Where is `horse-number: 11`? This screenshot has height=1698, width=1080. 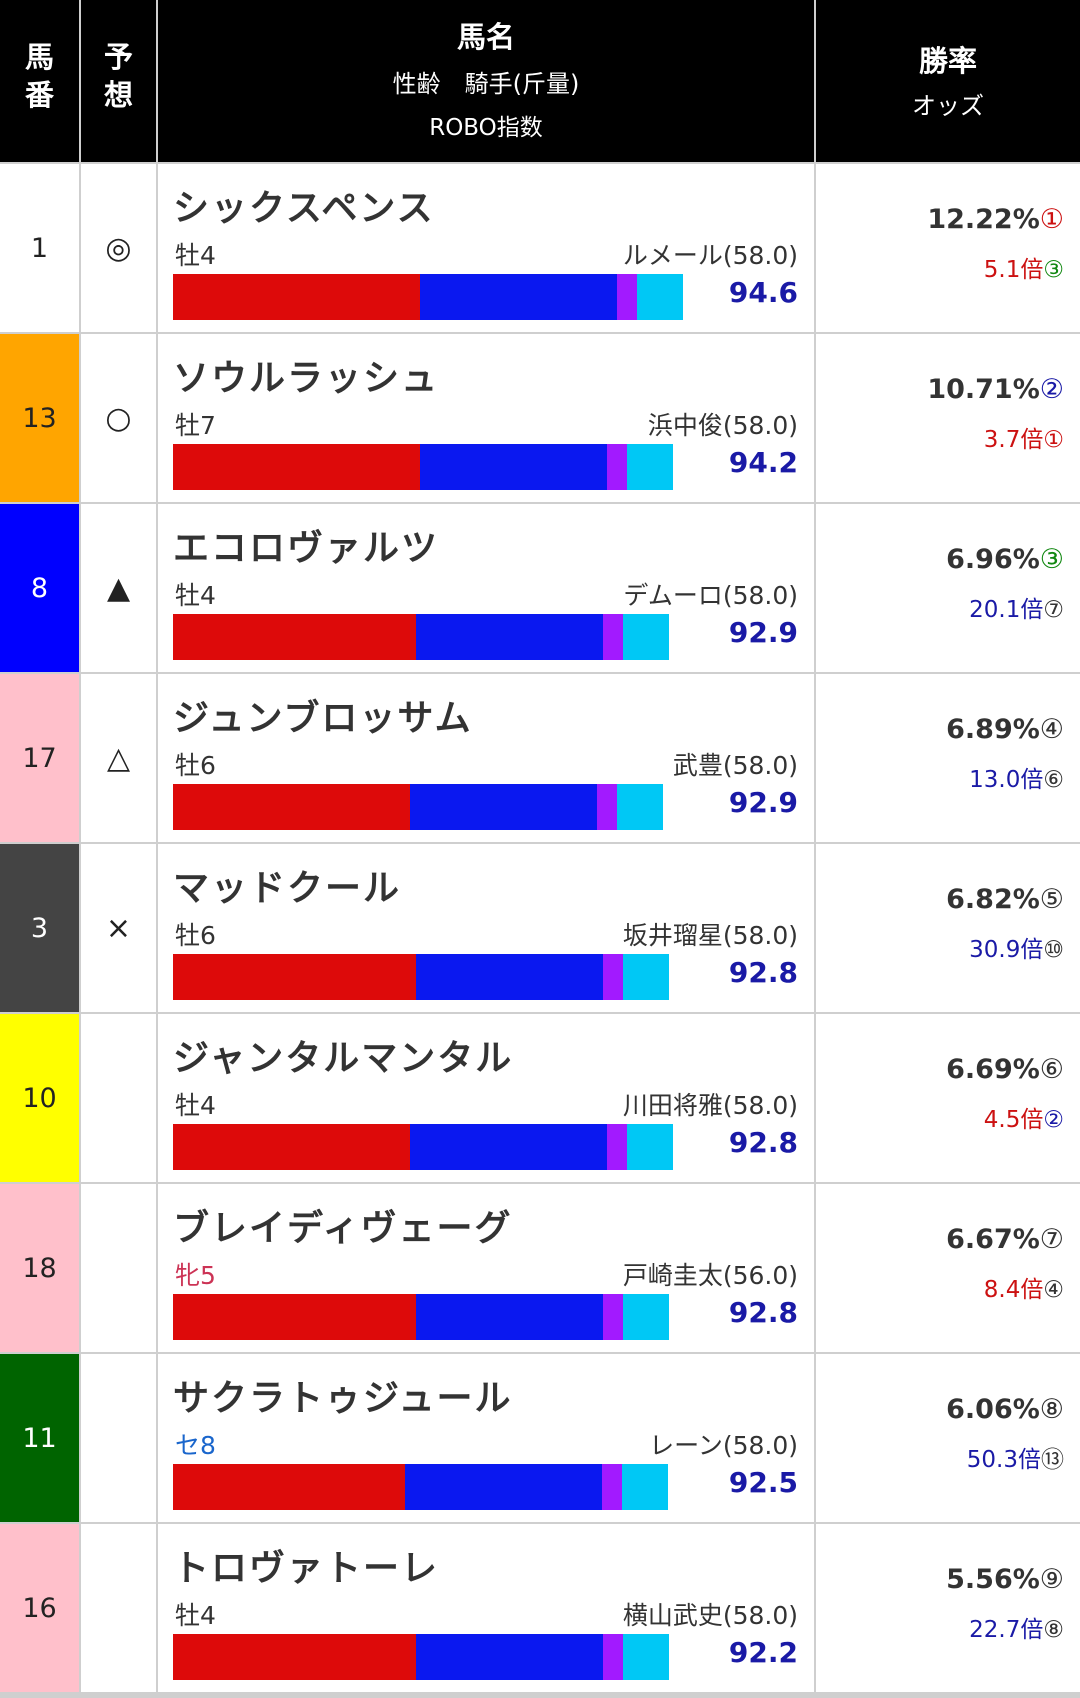
horse-number: 11 is located at coordinates (39, 1438).